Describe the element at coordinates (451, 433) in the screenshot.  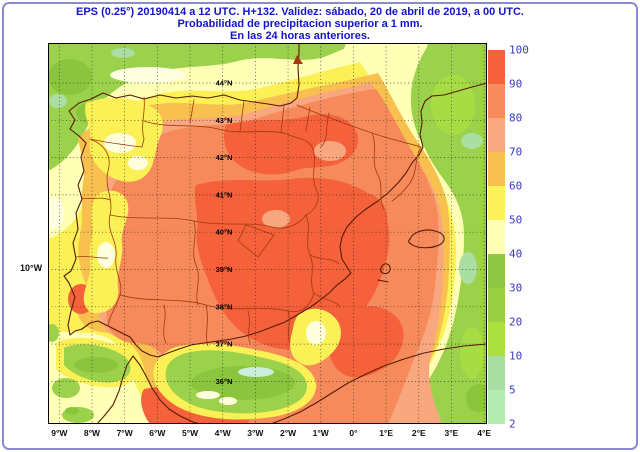
I see `lon-axis-label: 3°E` at that location.